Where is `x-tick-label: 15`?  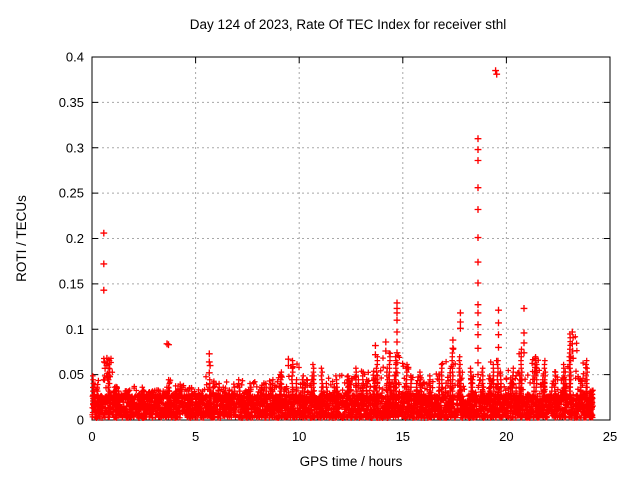
x-tick-label: 15 is located at coordinates (403, 436).